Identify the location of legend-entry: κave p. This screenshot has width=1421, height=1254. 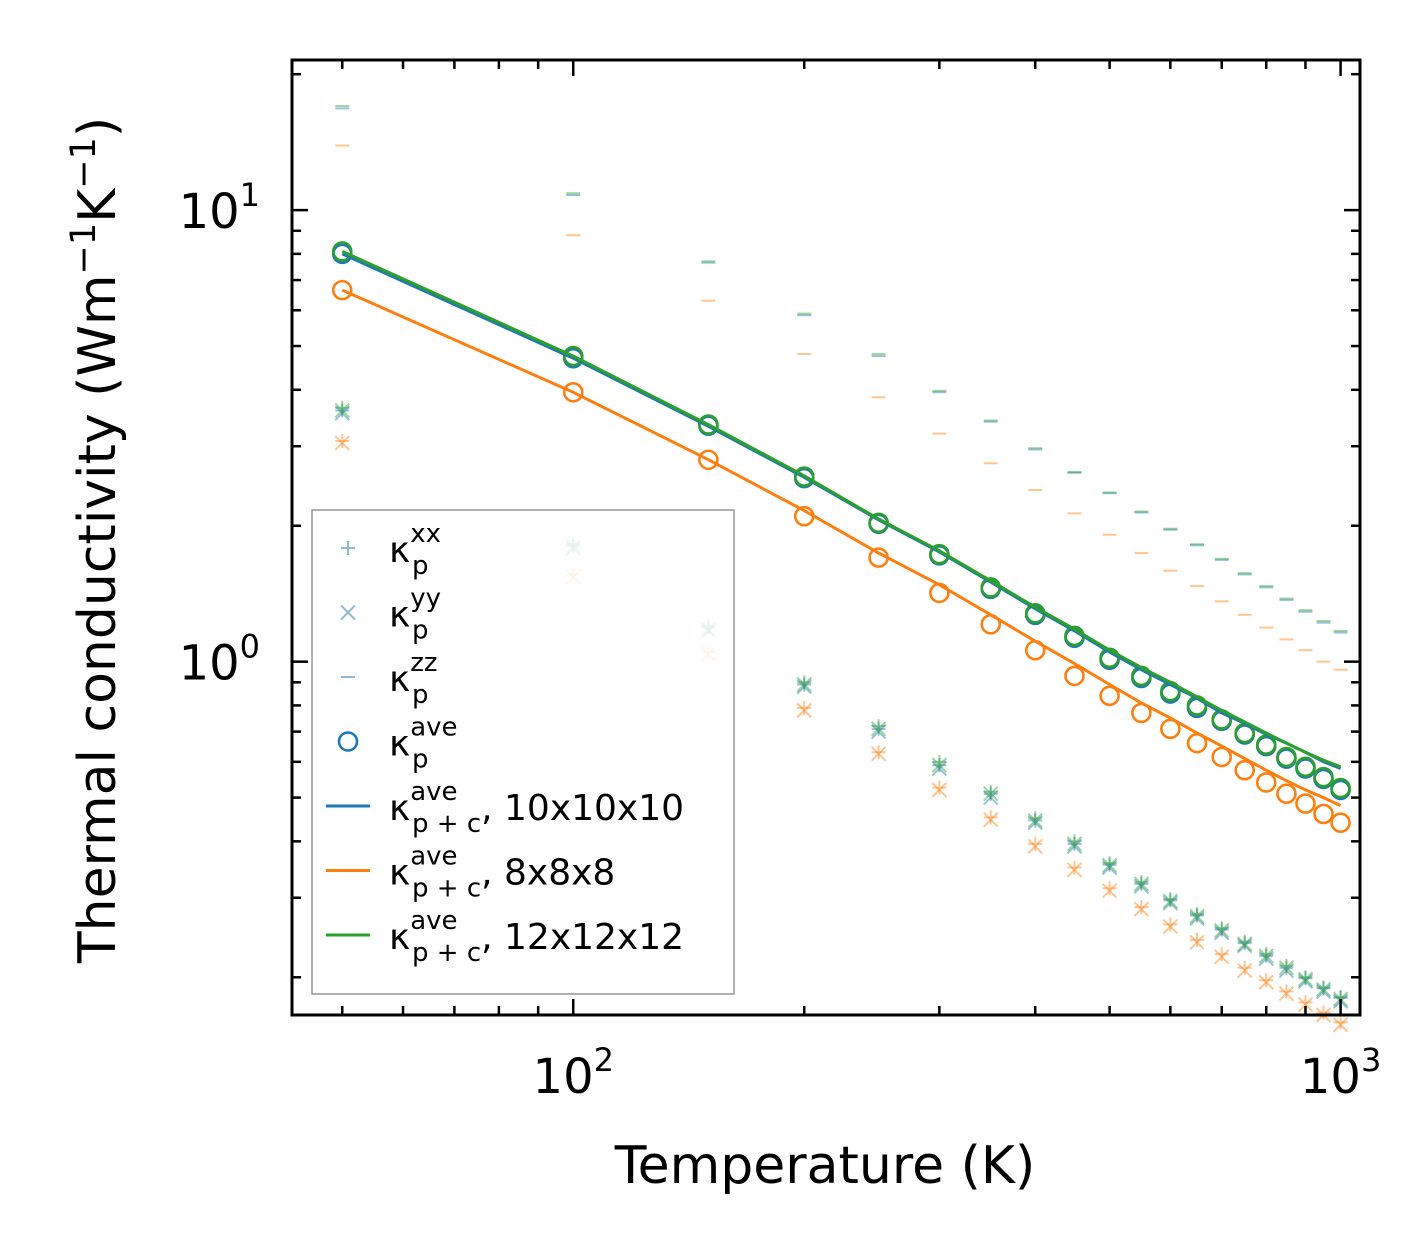
(397, 744).